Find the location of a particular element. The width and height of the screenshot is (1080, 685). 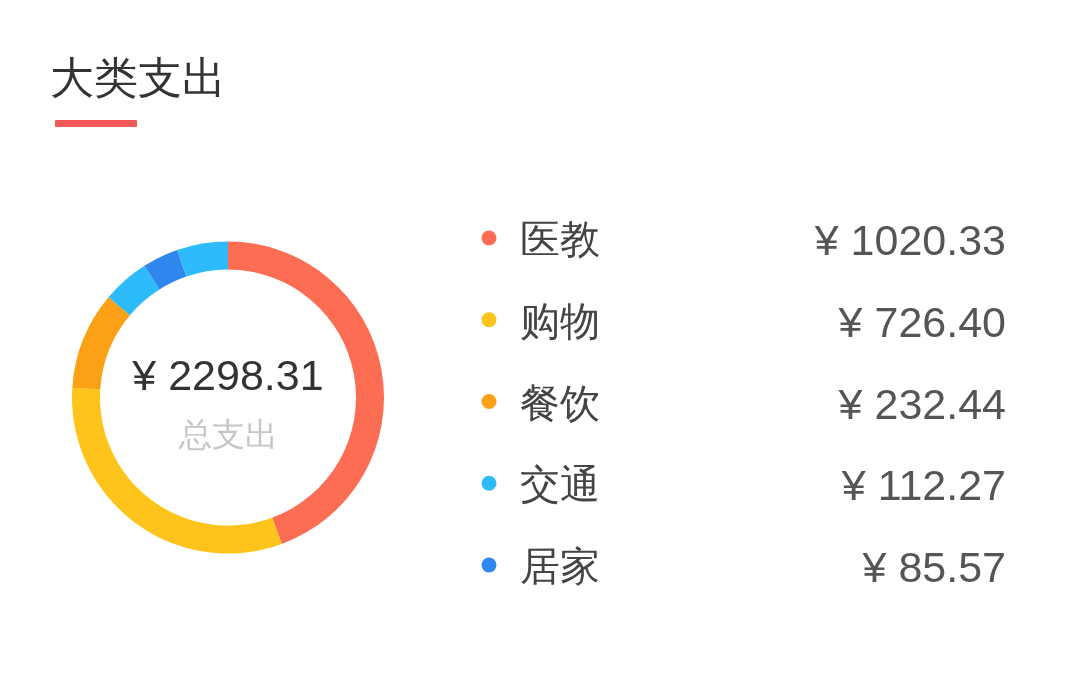

text: 总支出 is located at coordinates (227, 434).